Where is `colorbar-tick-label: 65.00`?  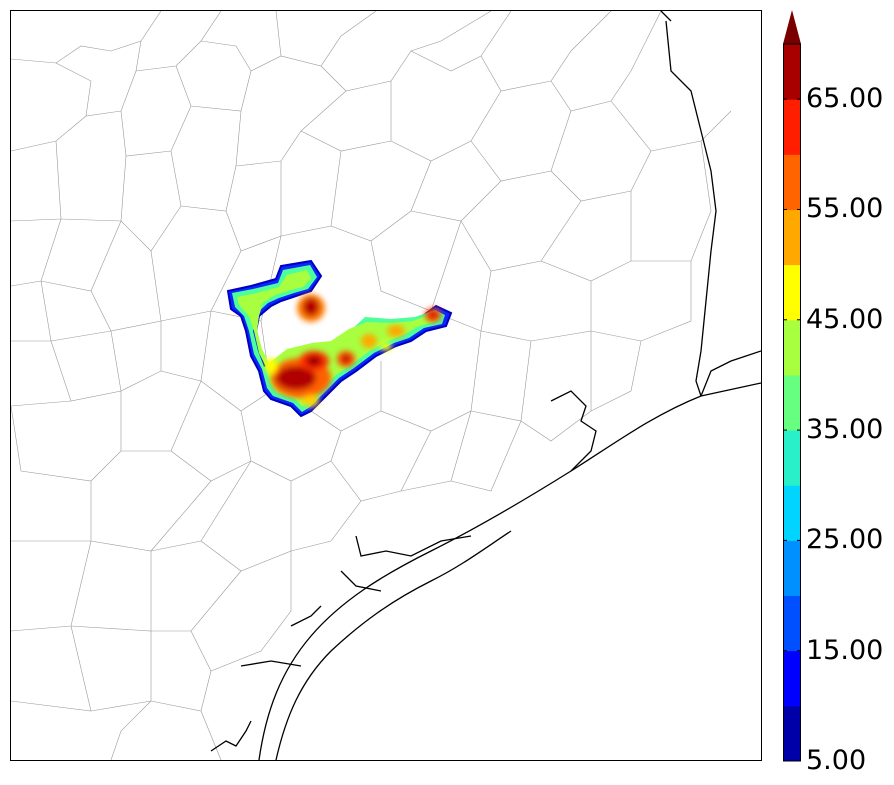
colorbar-tick-label: 65.00 is located at coordinates (845, 99).